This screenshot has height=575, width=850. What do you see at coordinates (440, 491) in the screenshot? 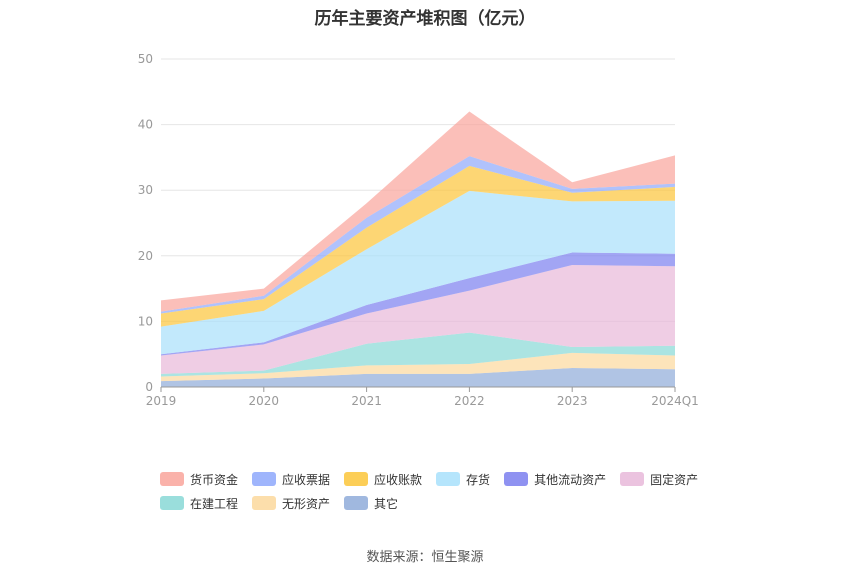
I see `legend: 货币资金 应收票据 应收账款 存货 其他流动资产 固定资产在建工程 无形资产 其它` at bounding box center [440, 491].